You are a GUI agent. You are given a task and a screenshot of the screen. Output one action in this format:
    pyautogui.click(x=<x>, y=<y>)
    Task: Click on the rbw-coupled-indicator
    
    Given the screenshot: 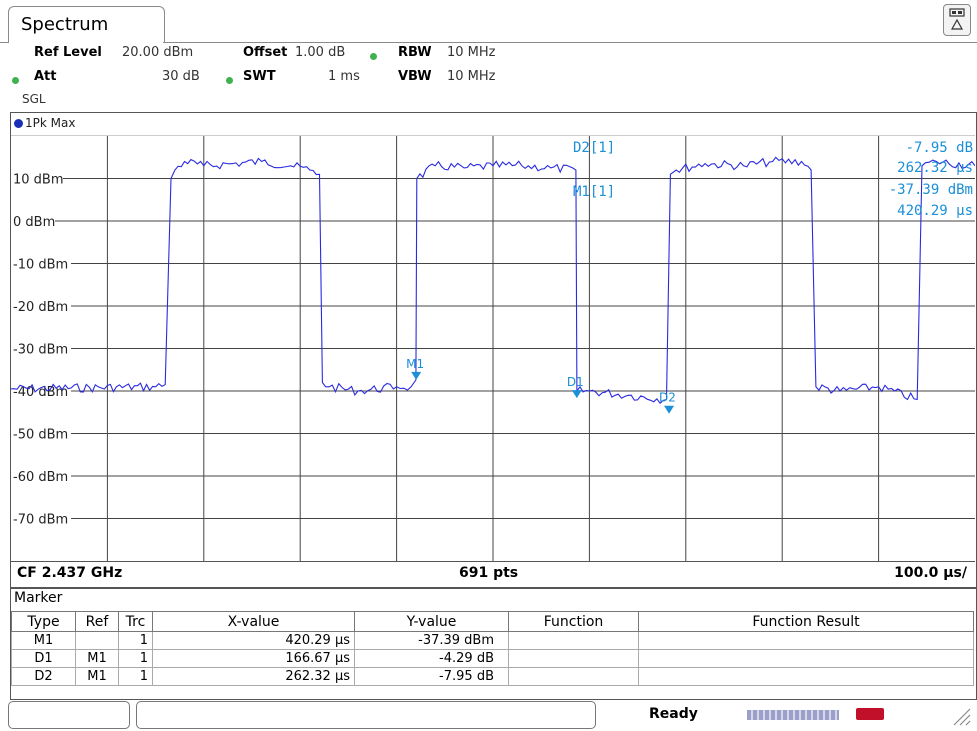 What is the action you would take?
    pyautogui.click(x=373, y=56)
    